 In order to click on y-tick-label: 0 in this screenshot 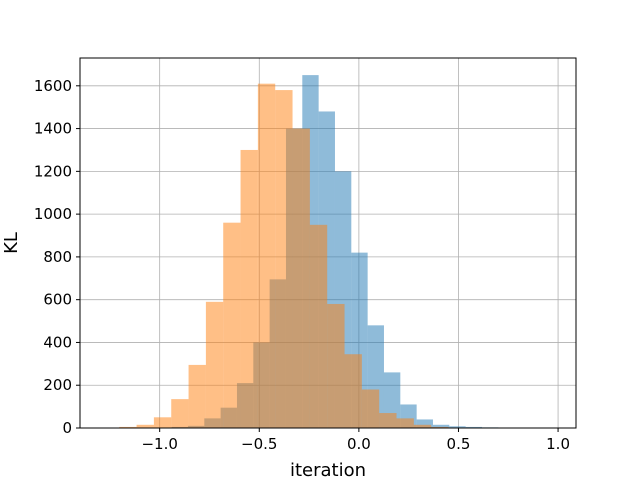, I will do `click(67, 428)`.